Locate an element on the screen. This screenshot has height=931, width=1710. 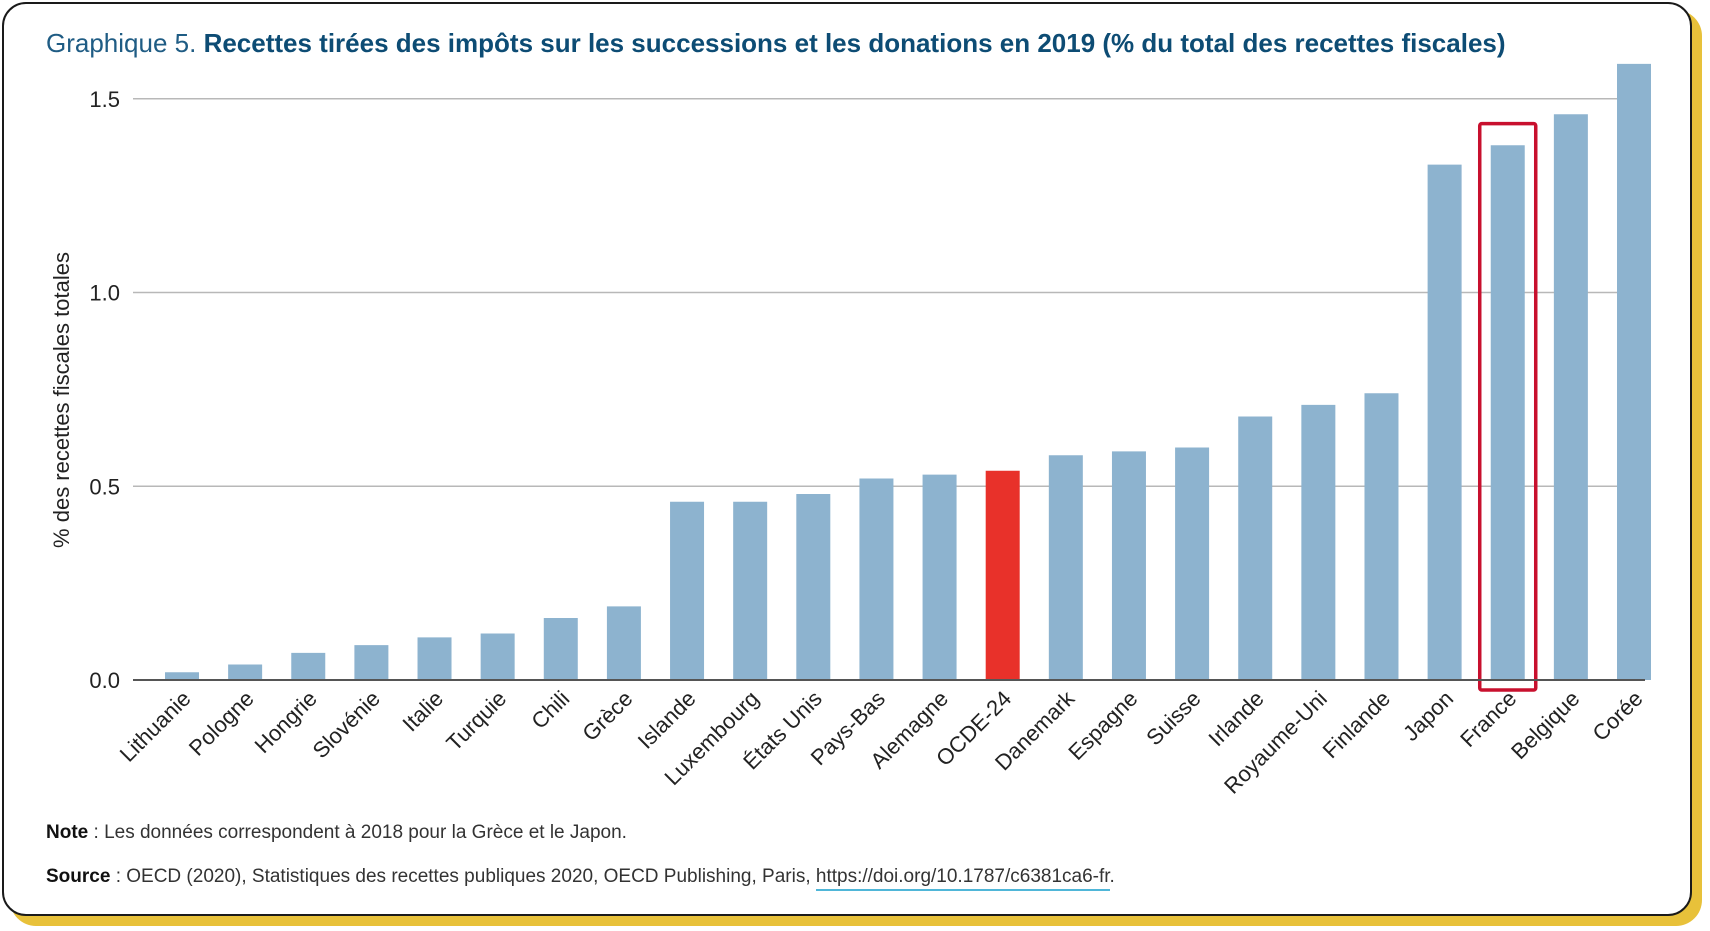
y-tick-label: 1.0 is located at coordinates (104, 293).